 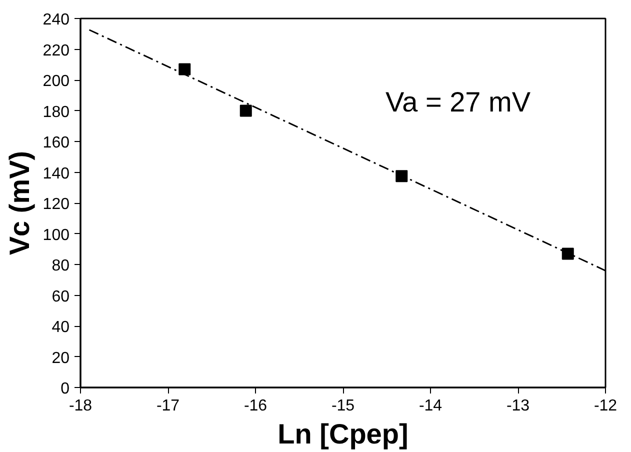 I want to click on y-tick-label: 200, so click(x=56, y=81).